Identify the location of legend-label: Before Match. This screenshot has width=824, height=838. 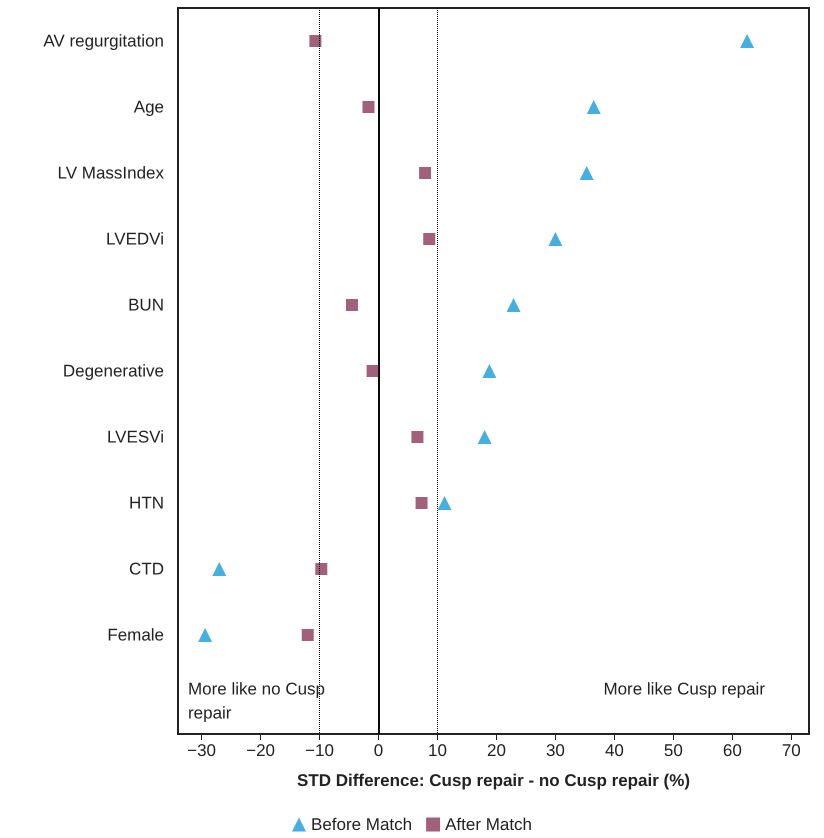
(361, 824).